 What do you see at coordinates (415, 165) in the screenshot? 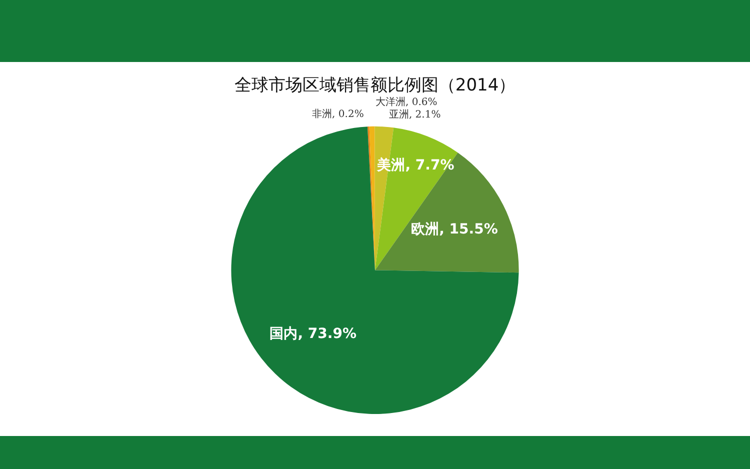
I see `slice-label: 美洲, 7.7%` at bounding box center [415, 165].